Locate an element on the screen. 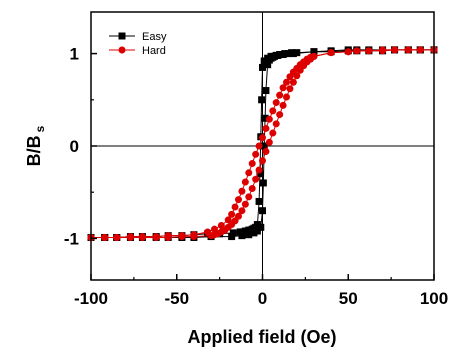 The width and height of the screenshot is (461, 352). x-tick-label: 0 is located at coordinates (262, 298).